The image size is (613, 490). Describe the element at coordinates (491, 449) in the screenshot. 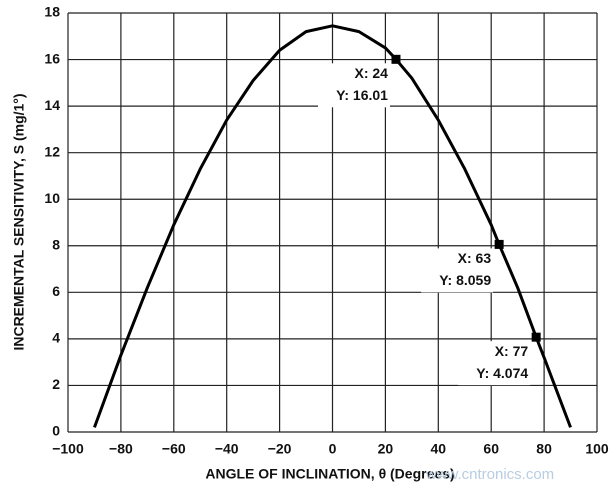

I see `x-tick-label: 60` at that location.